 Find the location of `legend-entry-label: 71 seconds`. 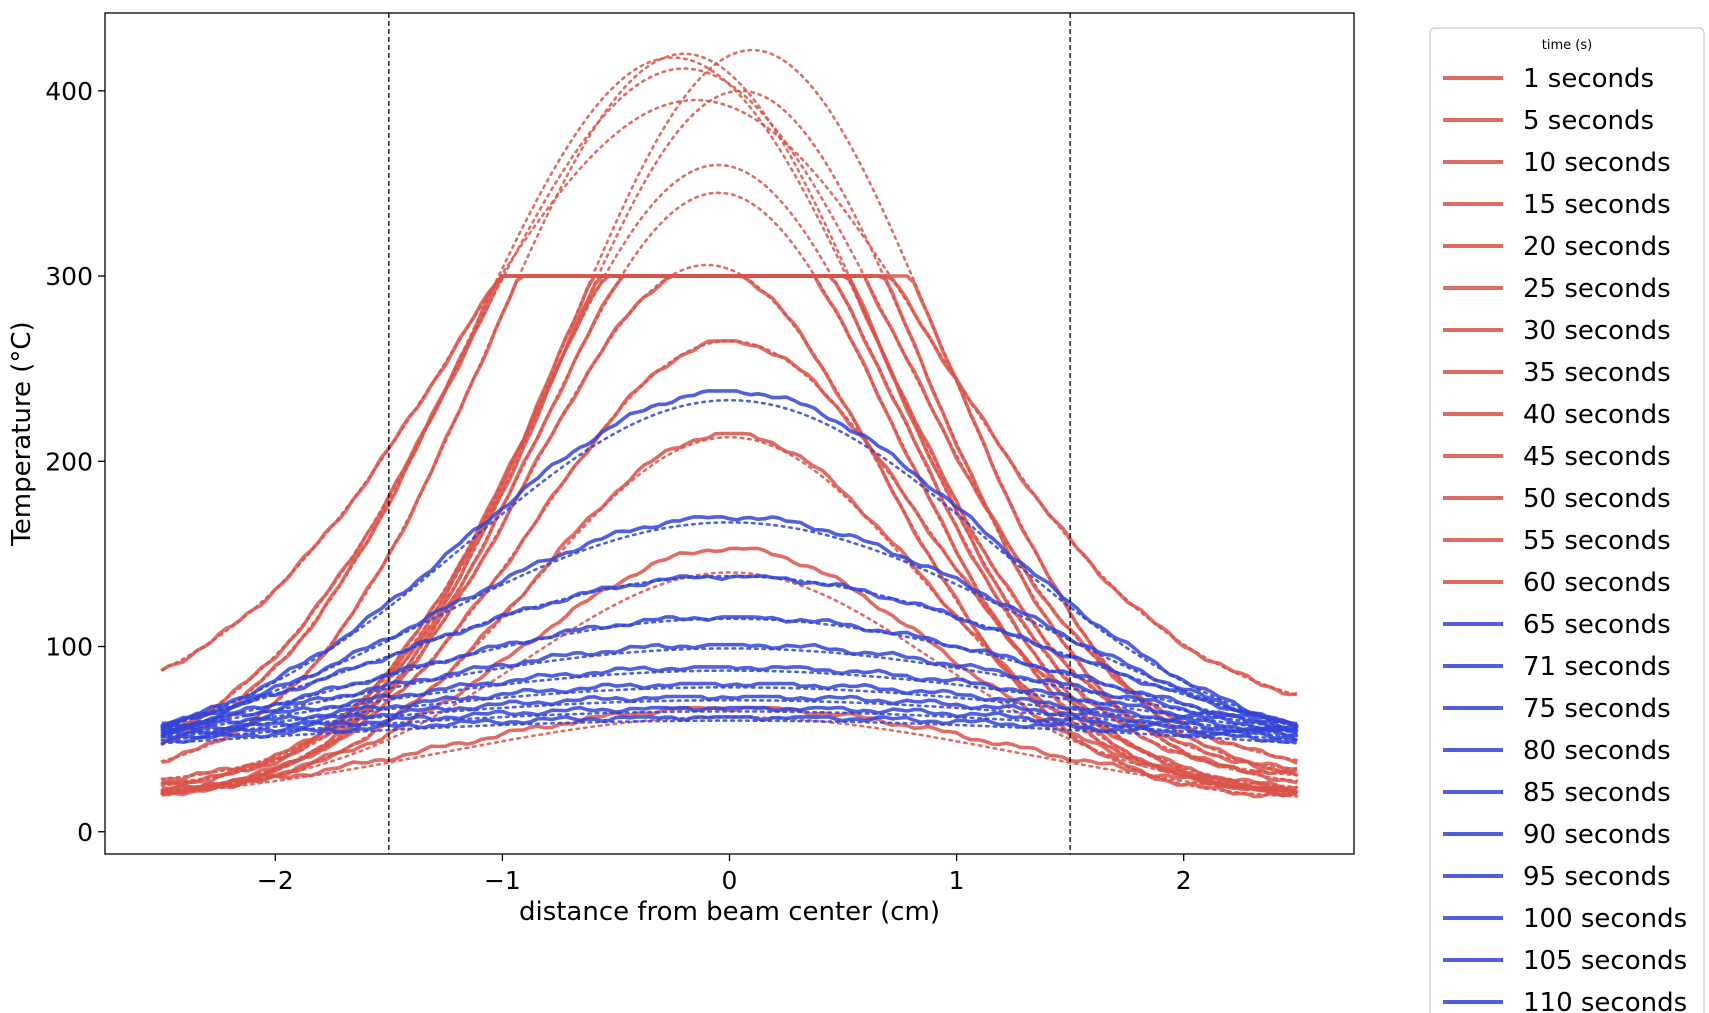

legend-entry-label: 71 seconds is located at coordinates (1597, 667).